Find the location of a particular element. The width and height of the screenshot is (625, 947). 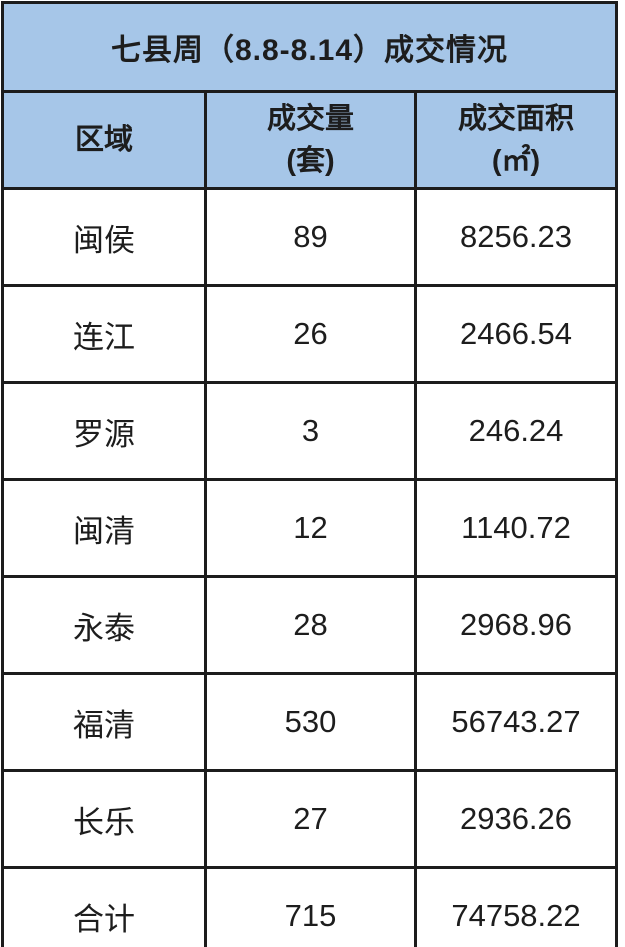

area-cell: 246.24 is located at coordinates (516, 431).